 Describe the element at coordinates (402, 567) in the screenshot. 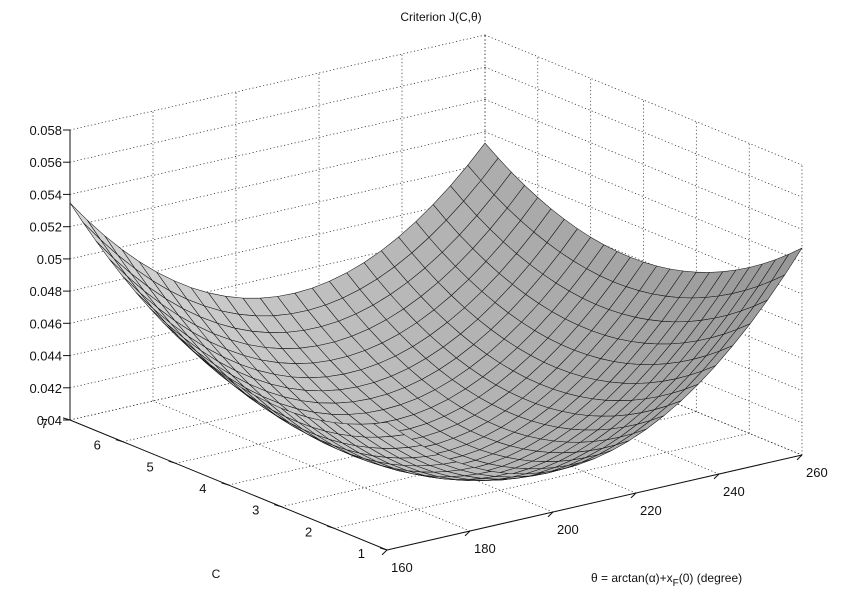

I see `x-tick-label: 160` at that location.